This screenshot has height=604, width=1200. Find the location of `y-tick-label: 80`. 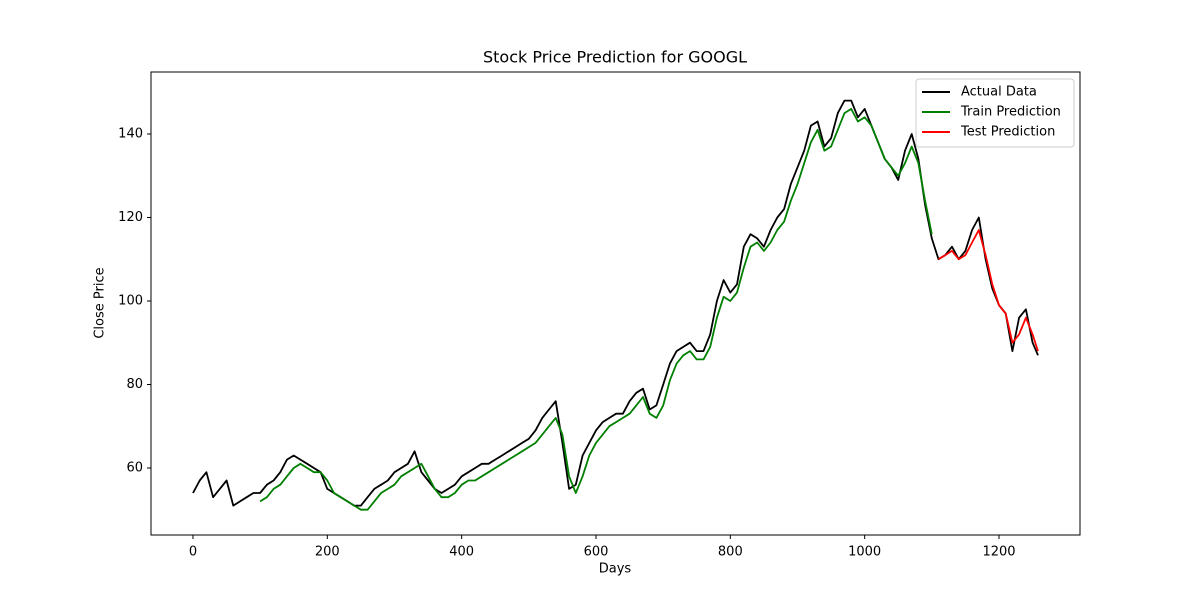

y-tick-label: 80 is located at coordinates (134, 384).